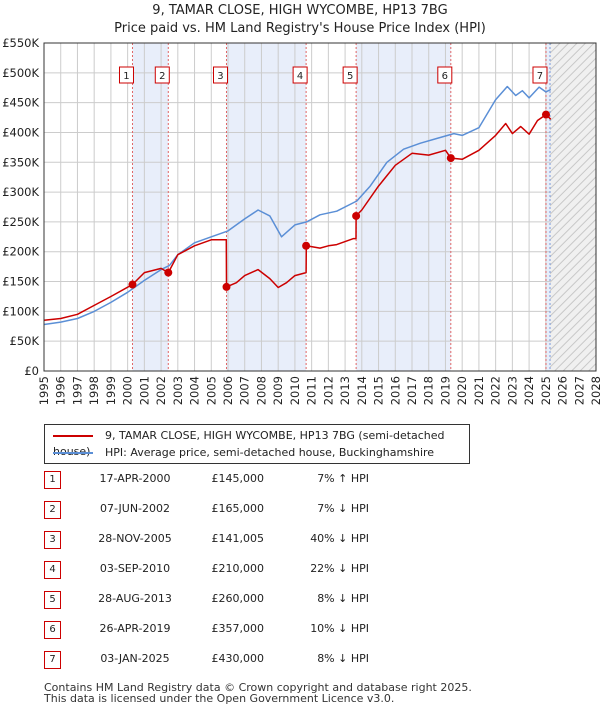 The width and height of the screenshot is (600, 710). Describe the element at coordinates (579, 390) in the screenshot. I see `x-tick-label: 2027` at that location.